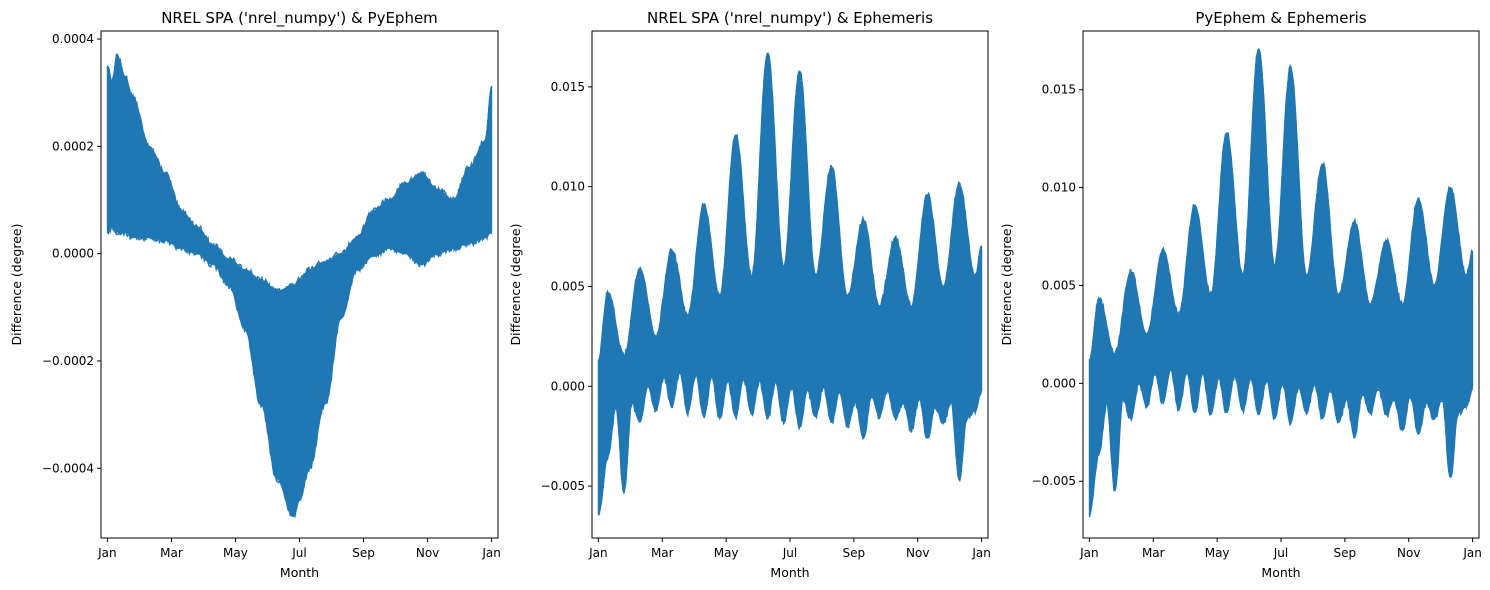  Describe the element at coordinates (73, 146) in the screenshot. I see `y-tick-label: 0.0002` at that location.